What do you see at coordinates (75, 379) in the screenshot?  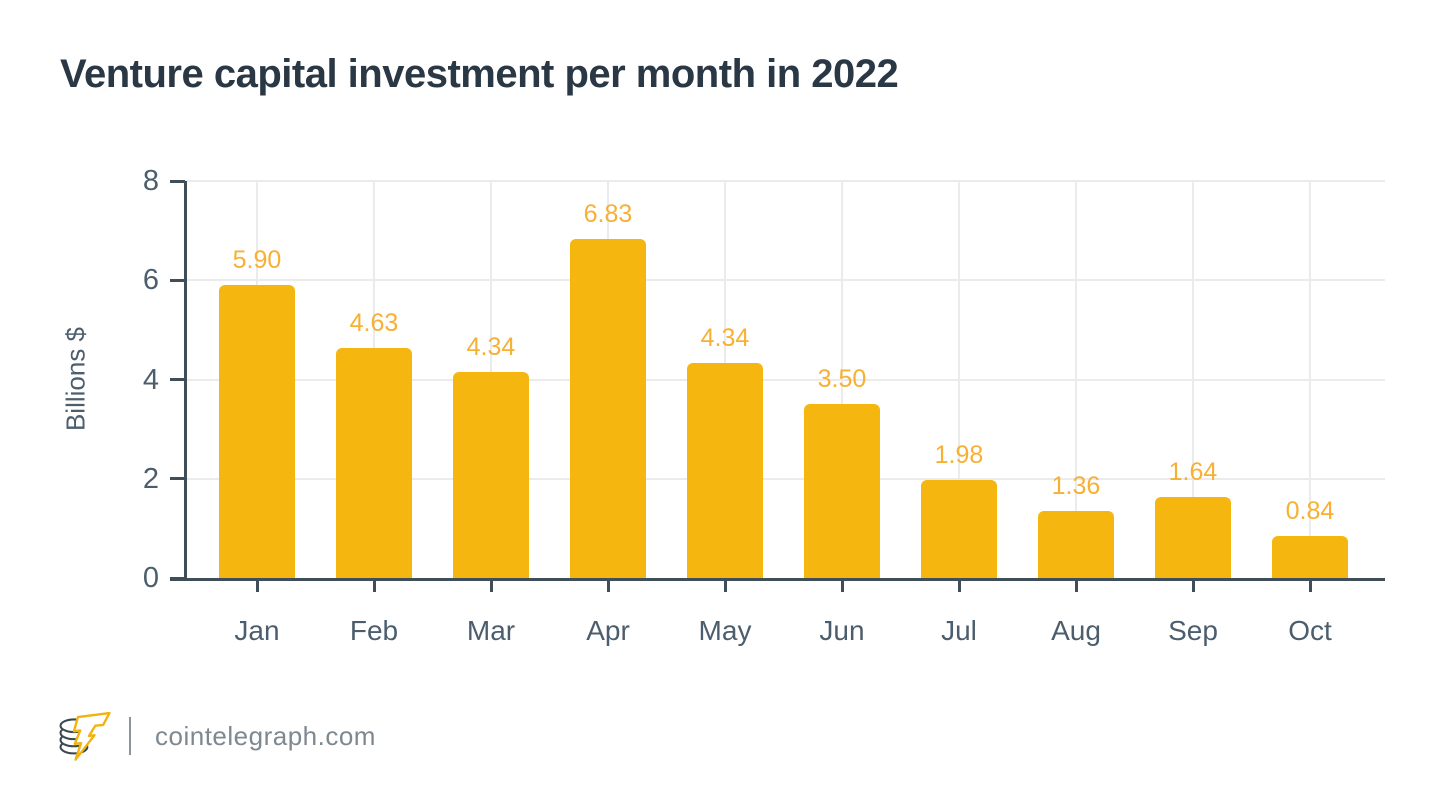 I see `y-axis-label: Billions $` at bounding box center [75, 379].